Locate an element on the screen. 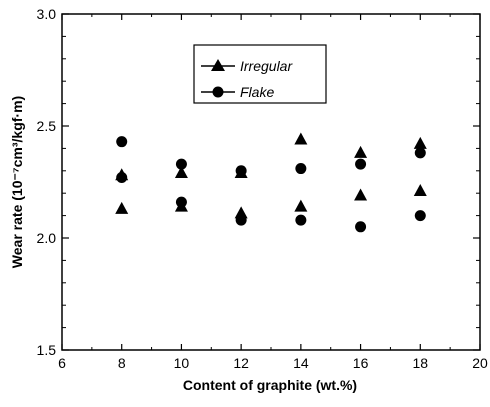 This screenshot has height=407, width=490. x-tick-label: 12 is located at coordinates (241, 363).